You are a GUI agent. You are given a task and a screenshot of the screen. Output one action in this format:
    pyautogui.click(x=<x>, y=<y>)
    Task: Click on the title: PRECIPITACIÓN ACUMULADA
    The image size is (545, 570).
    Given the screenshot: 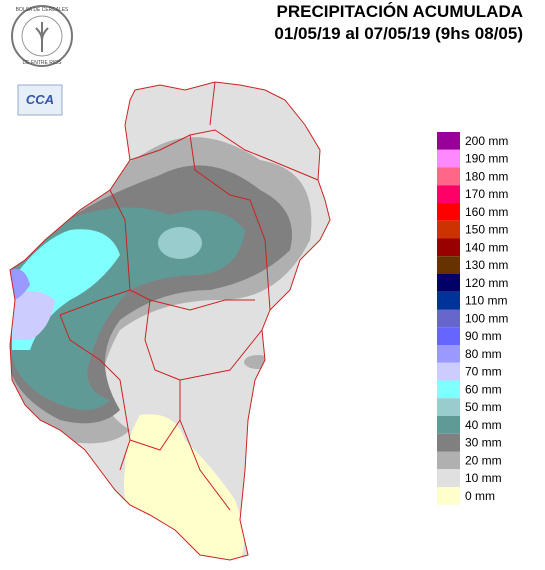 What is the action you would take?
    pyautogui.click(x=400, y=11)
    